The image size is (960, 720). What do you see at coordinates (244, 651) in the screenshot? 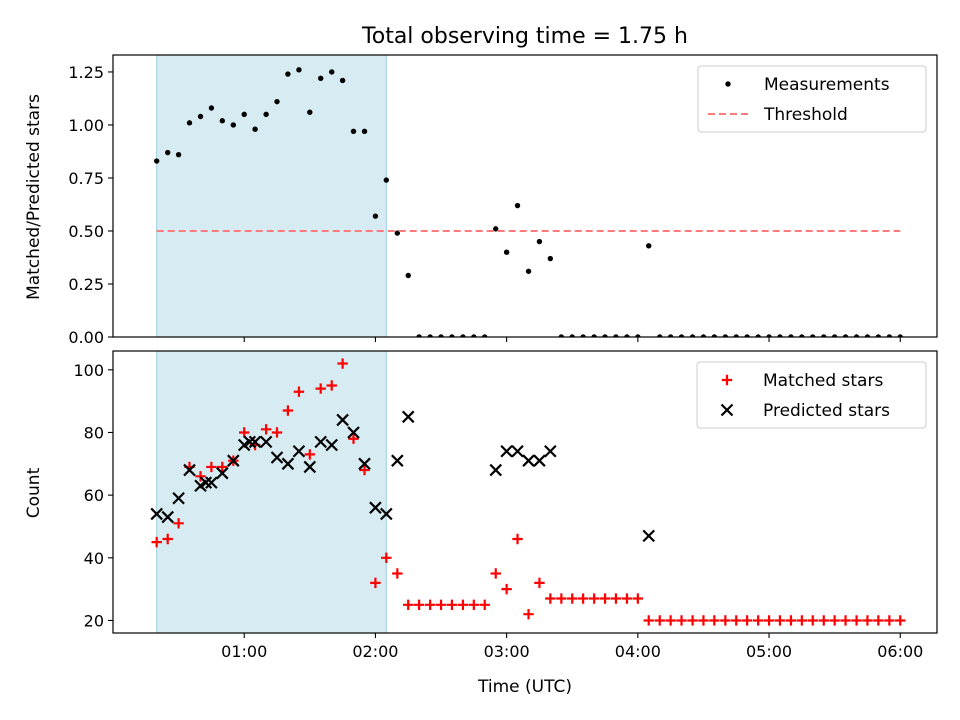
I see `x-tick-label: 01:00` at bounding box center [244, 651].